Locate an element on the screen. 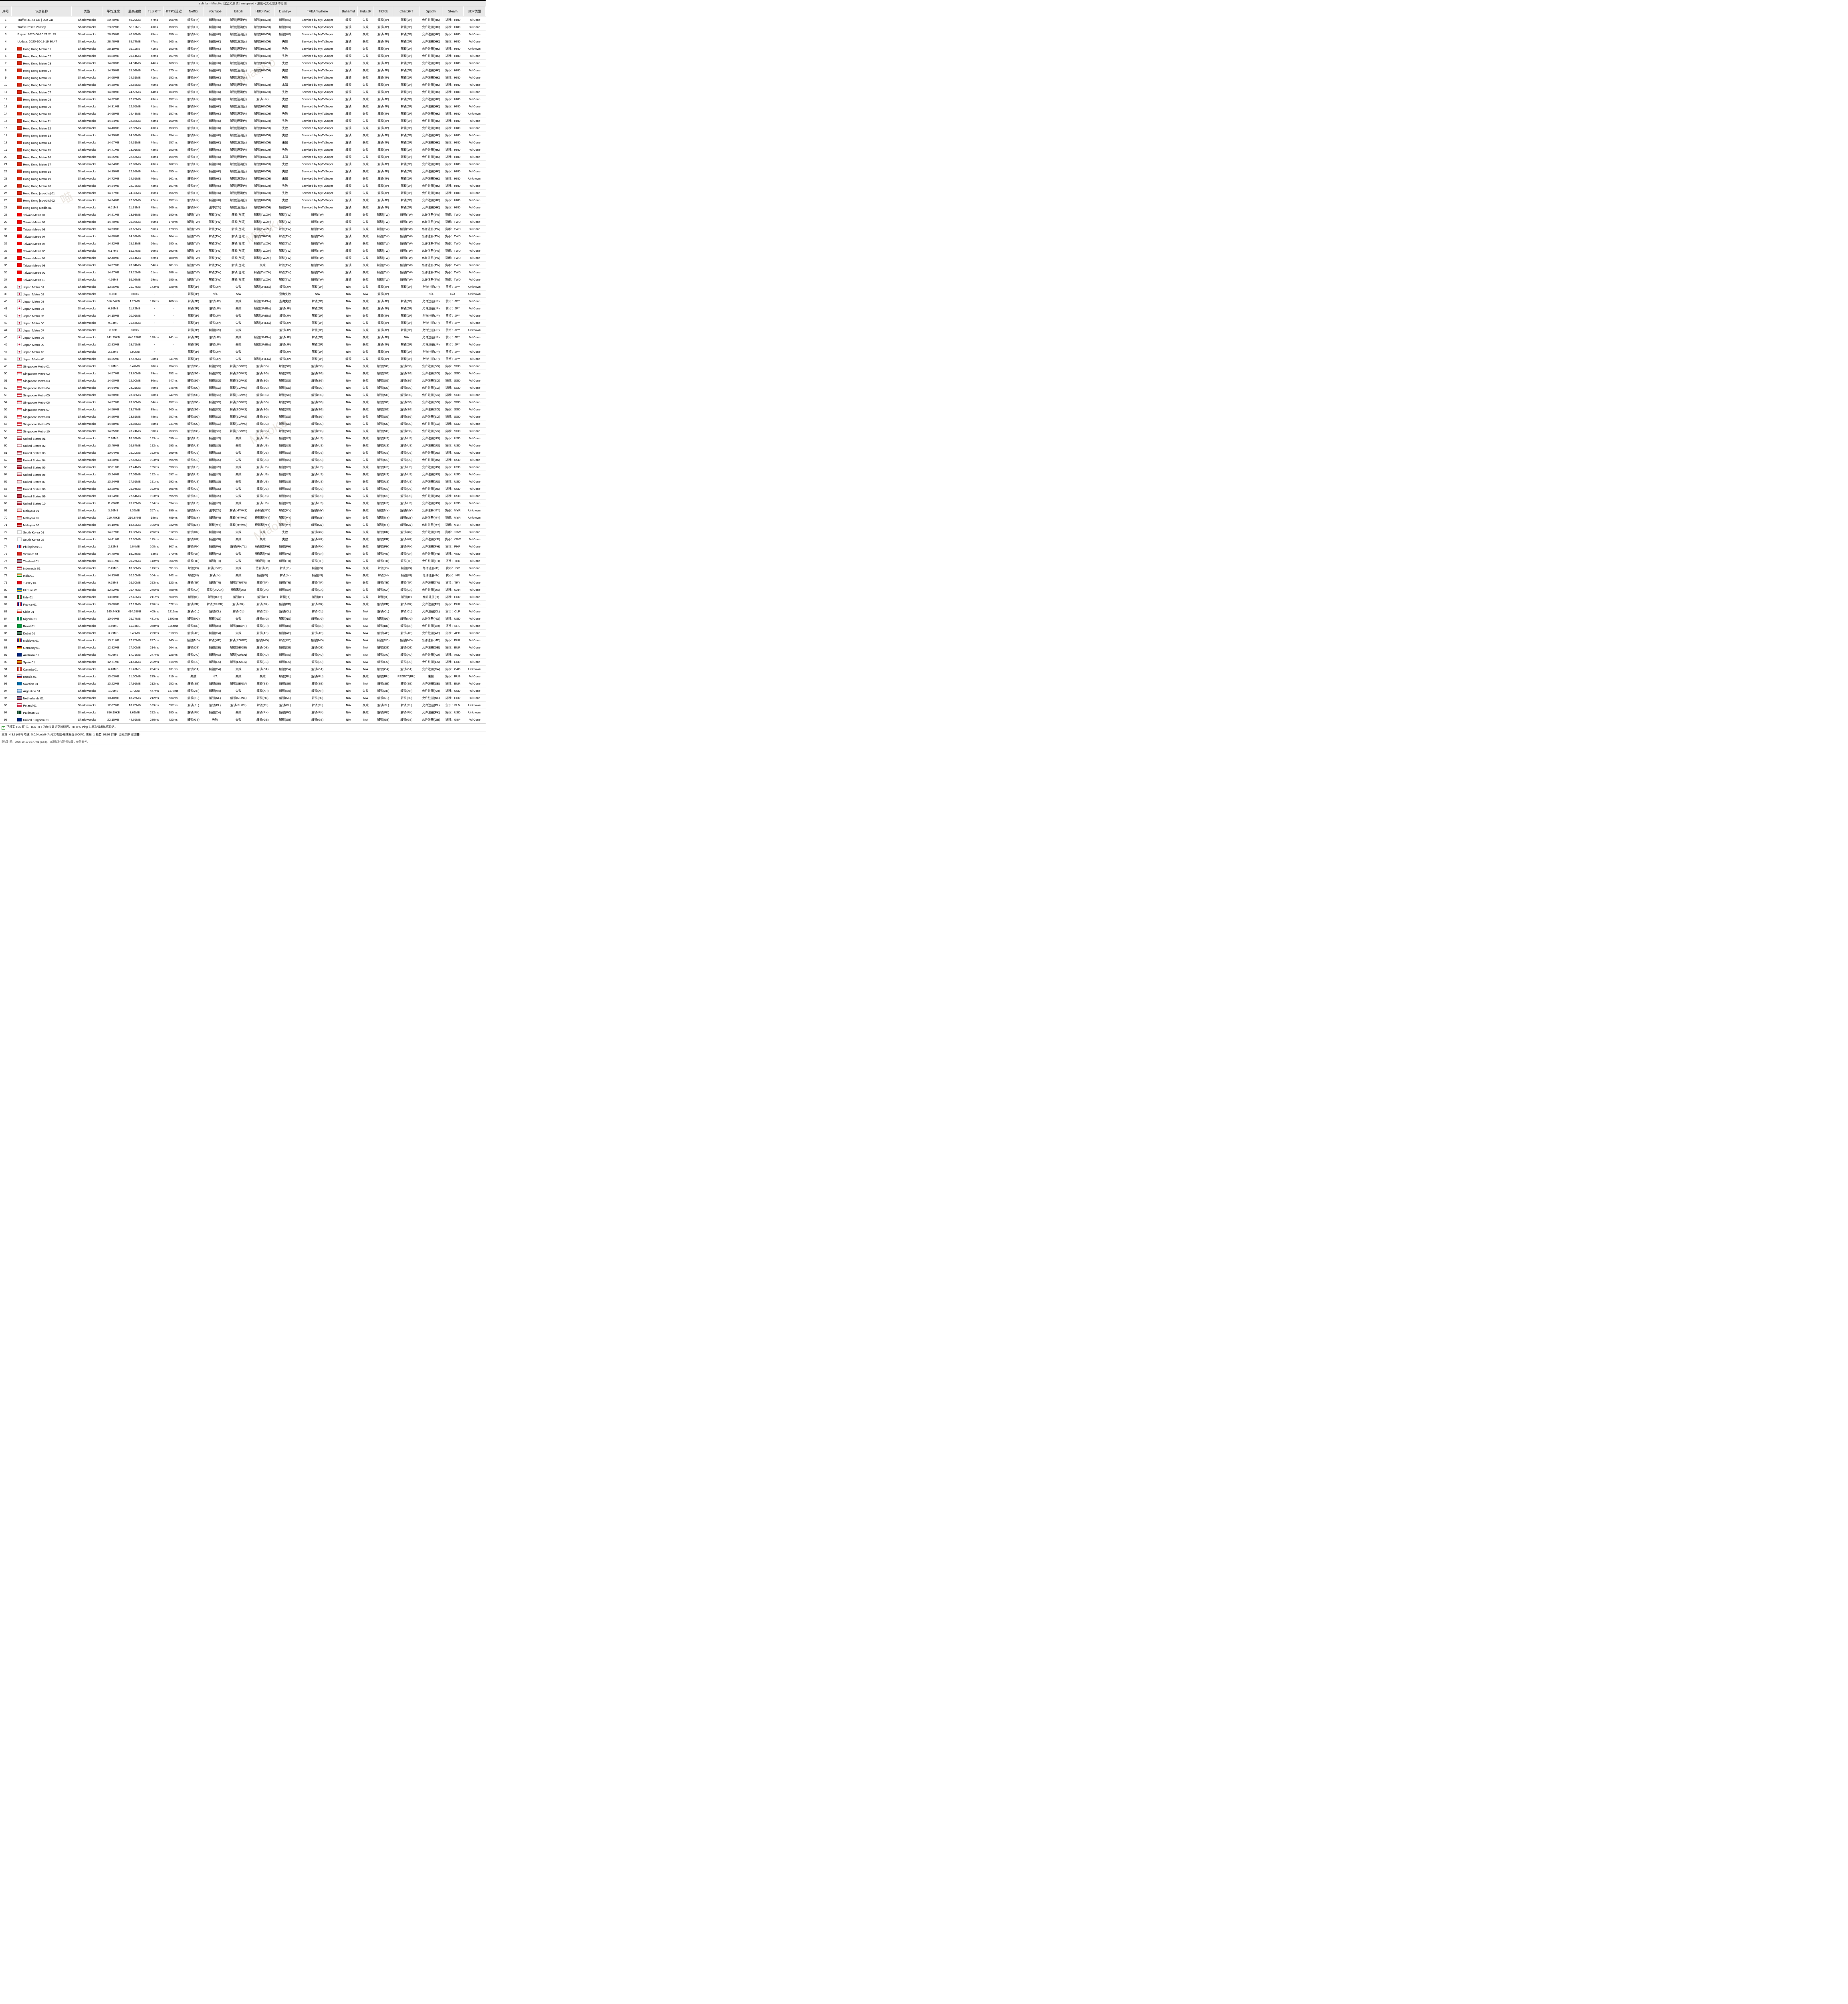  col-header-5: TLS RTT is located at coordinates (154, 11).